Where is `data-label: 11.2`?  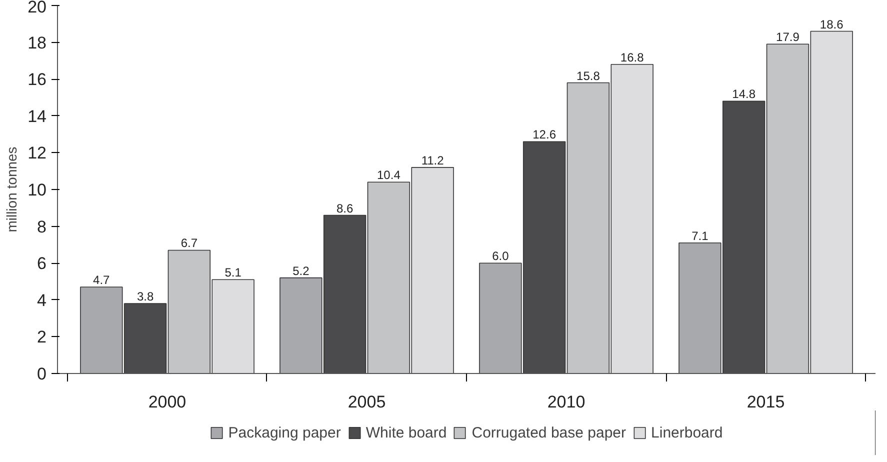 data-label: 11.2 is located at coordinates (432, 160).